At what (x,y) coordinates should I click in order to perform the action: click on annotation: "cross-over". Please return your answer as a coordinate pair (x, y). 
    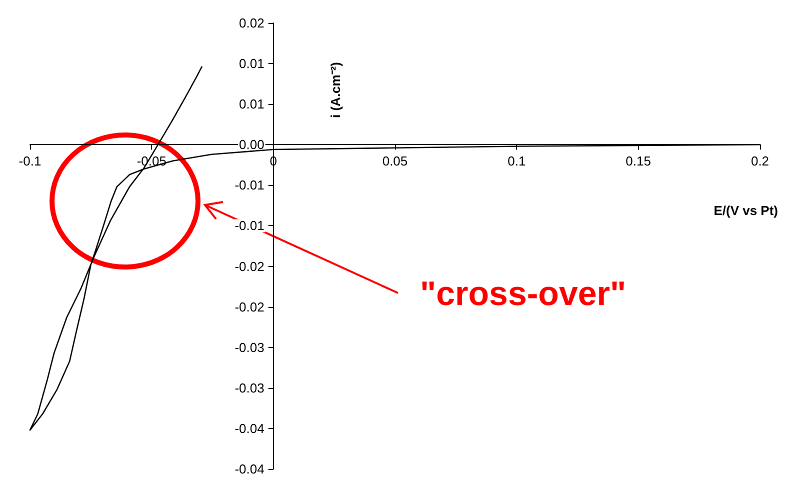
    Looking at the image, I should click on (523, 294).